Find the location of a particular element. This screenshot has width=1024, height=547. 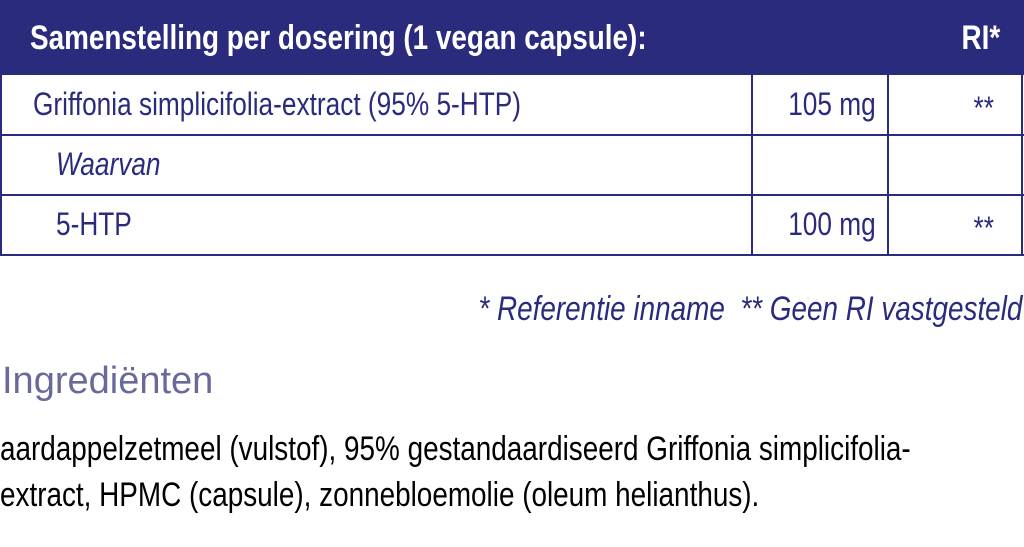

cell-text: 5-HTP is located at coordinates (94, 224).